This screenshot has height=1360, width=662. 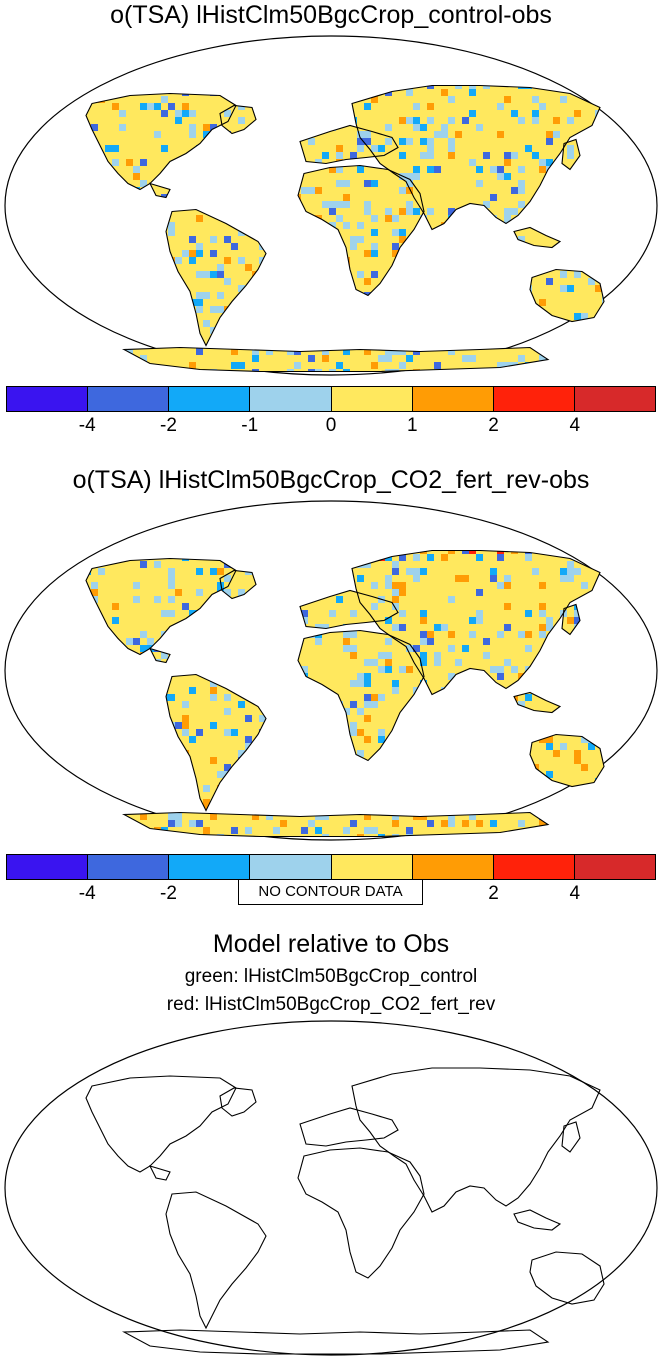 I want to click on panel-2-colorbar, so click(x=331, y=867).